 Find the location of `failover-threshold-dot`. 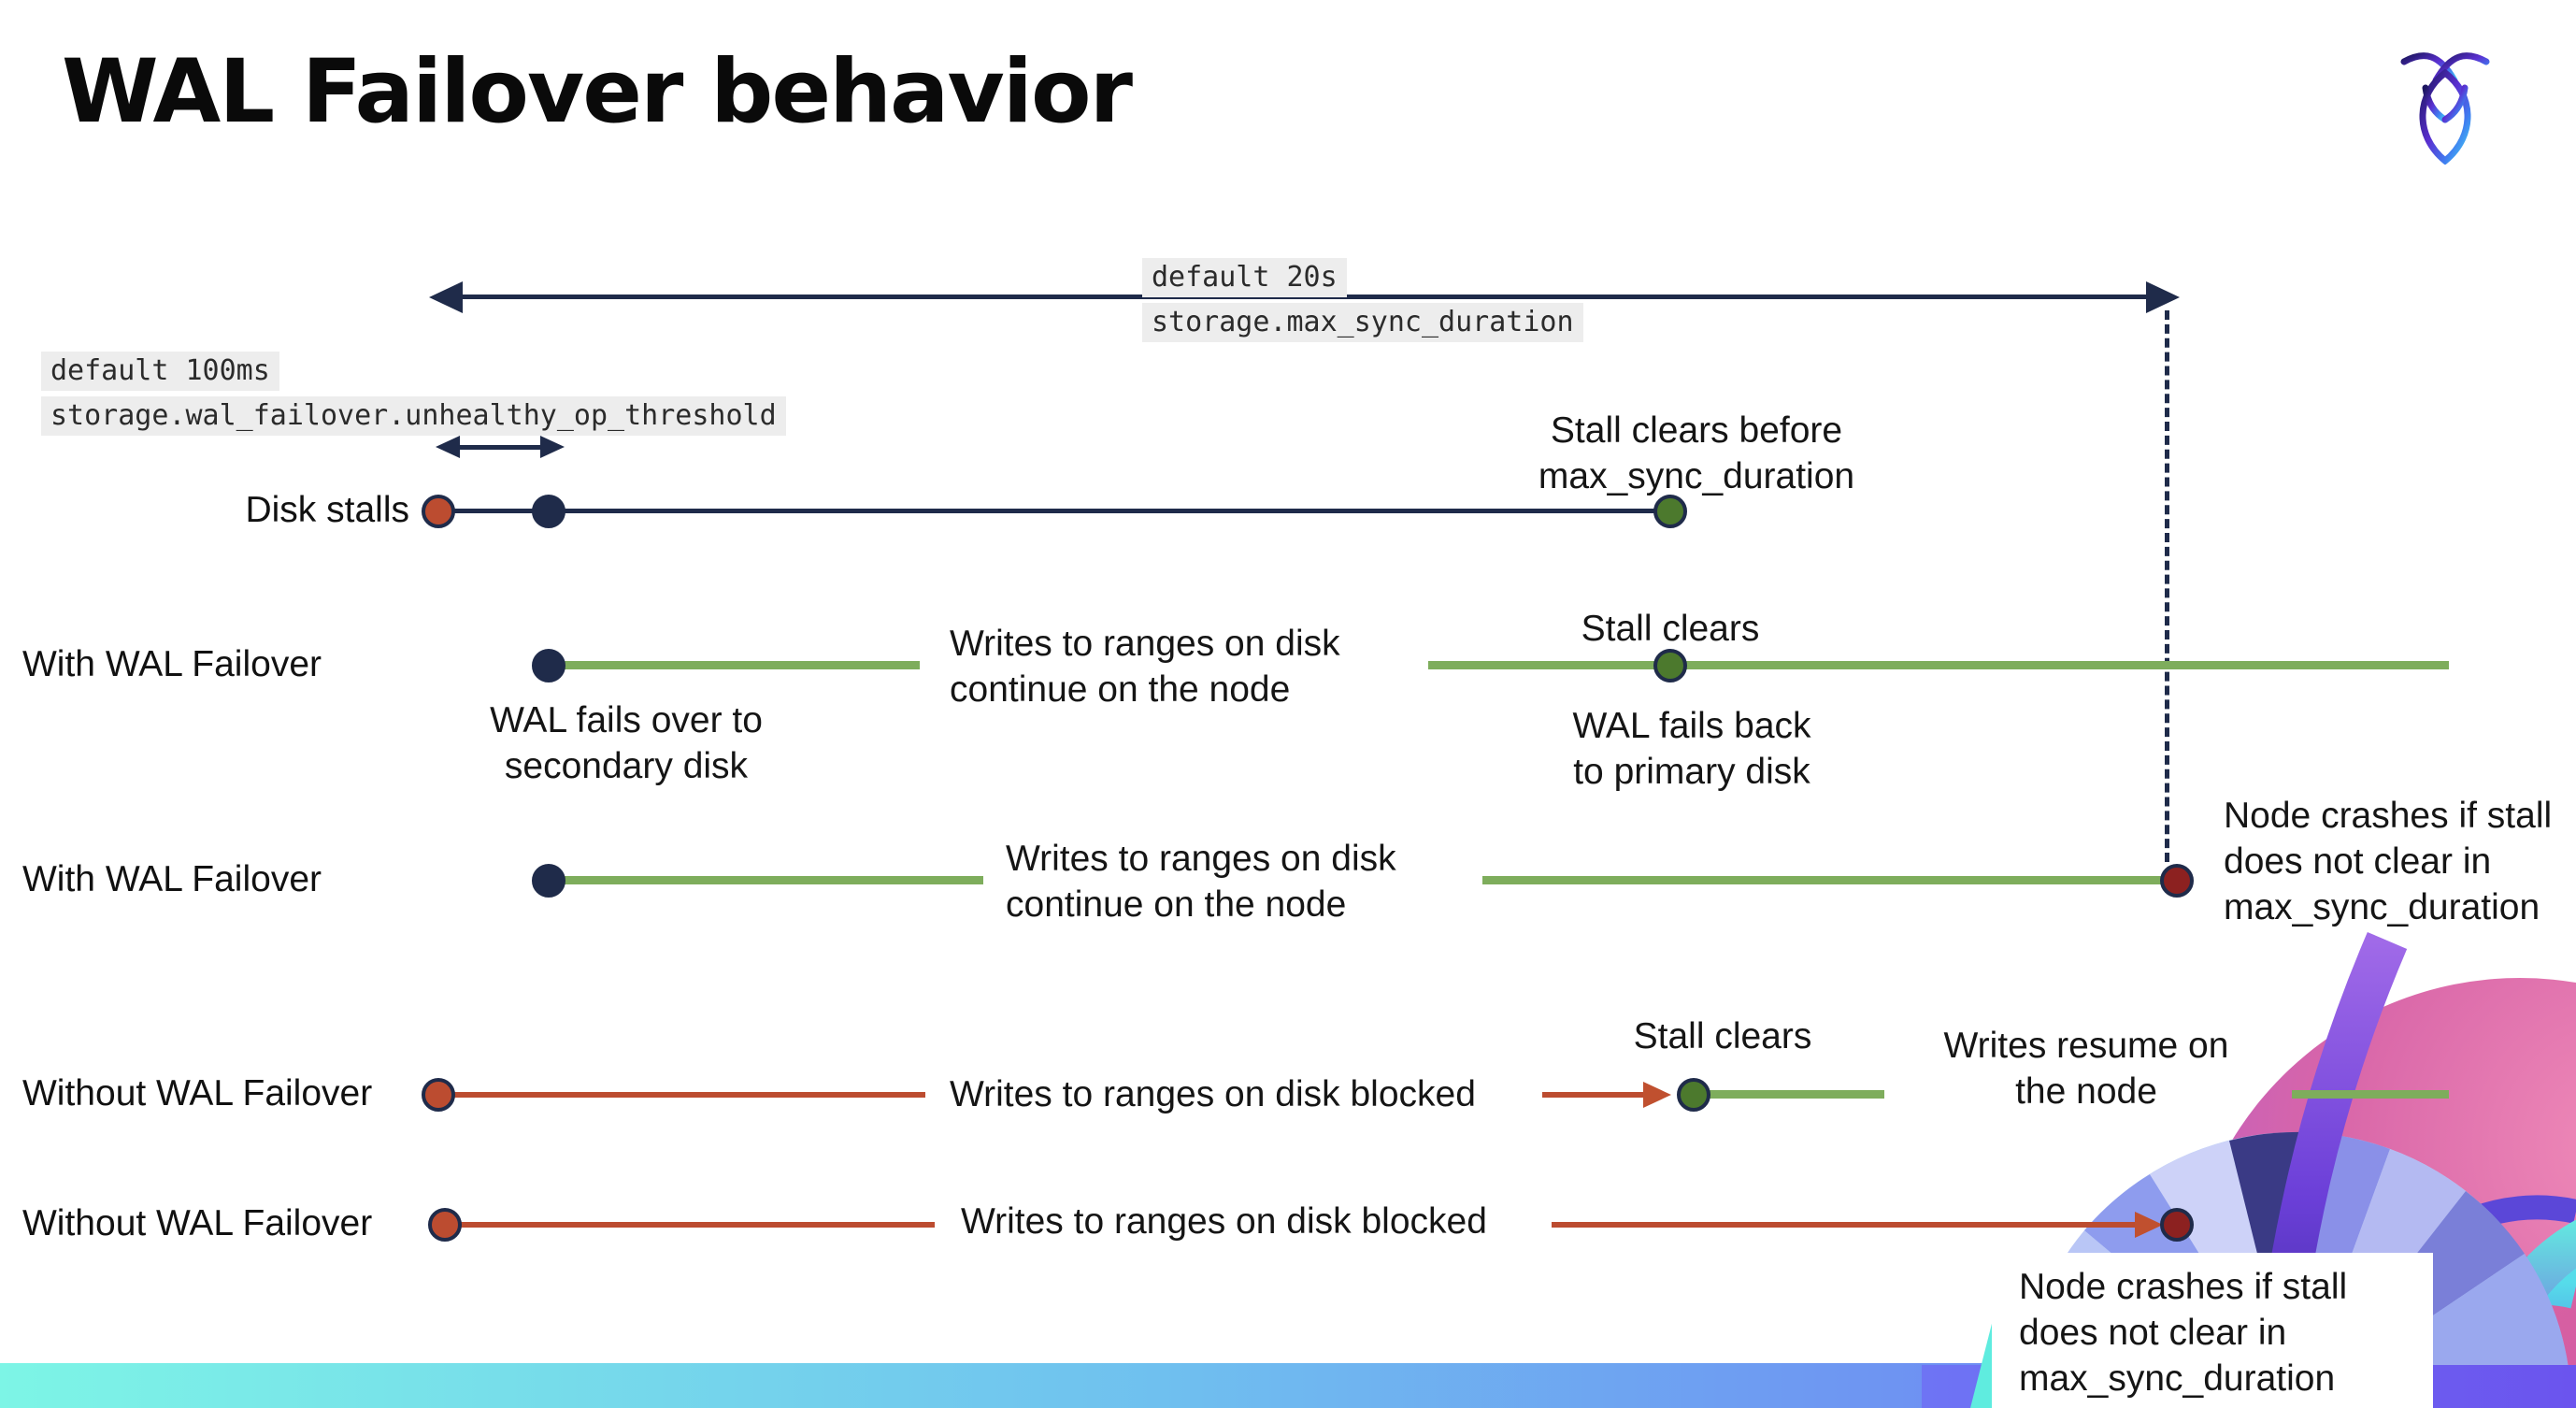

failover-threshold-dot is located at coordinates (548, 511).